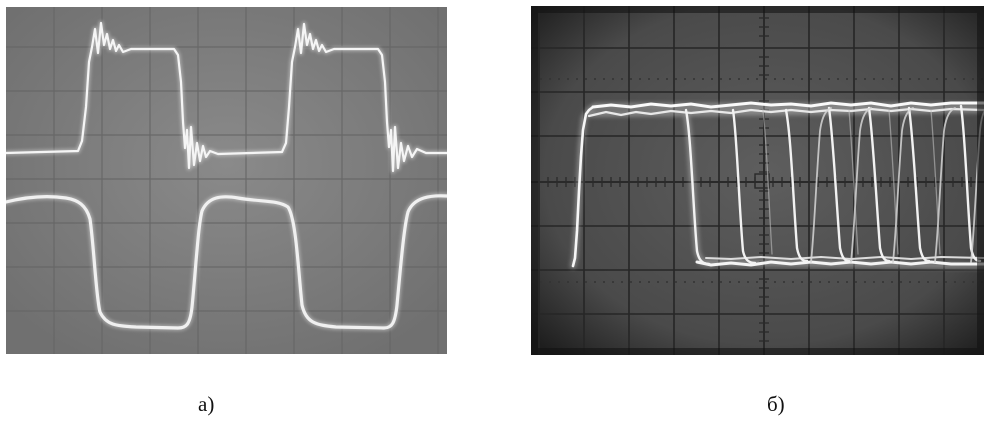 The height and width of the screenshot is (426, 986). Describe the element at coordinates (787, 105) in the screenshot. I see `trace-b-high-level` at that location.